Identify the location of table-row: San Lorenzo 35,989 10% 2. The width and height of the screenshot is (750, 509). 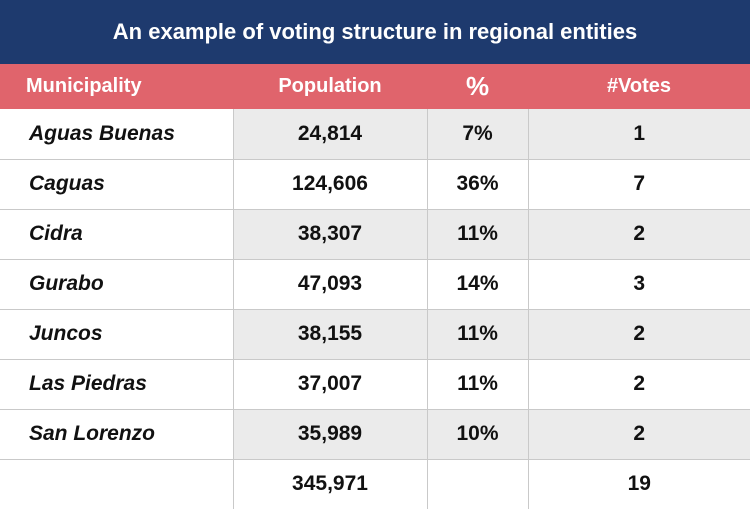
(375, 433).